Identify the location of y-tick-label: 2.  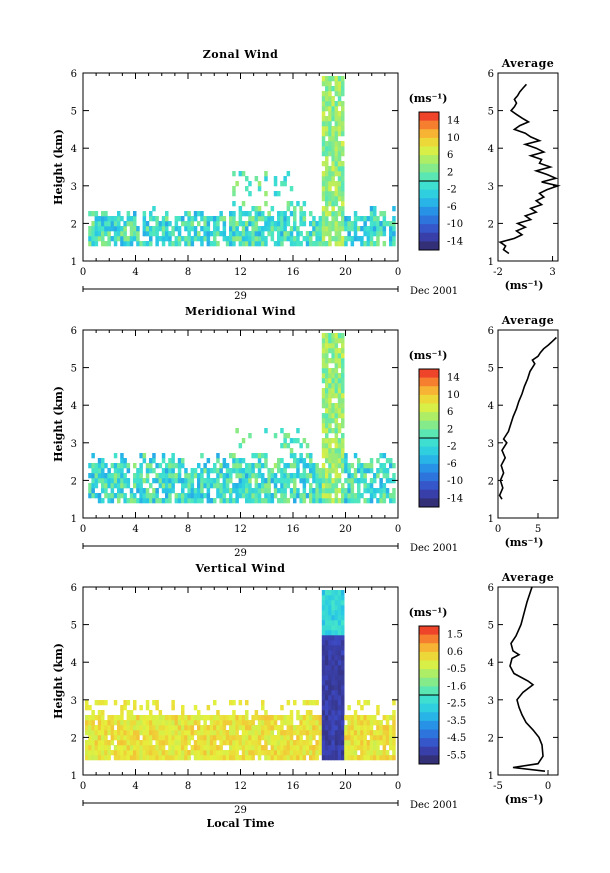
(74, 481).